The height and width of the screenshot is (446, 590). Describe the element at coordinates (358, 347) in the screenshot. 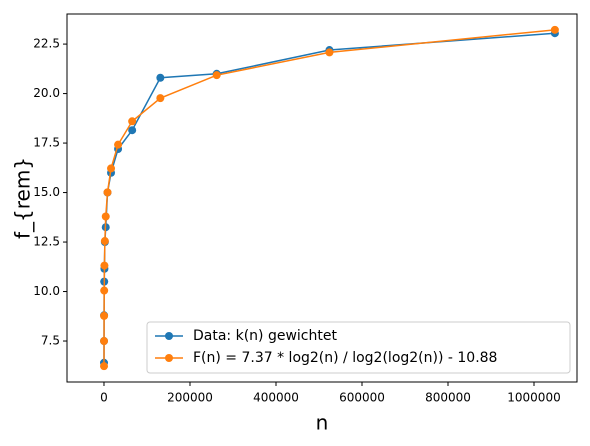

I see `legend-box` at that location.